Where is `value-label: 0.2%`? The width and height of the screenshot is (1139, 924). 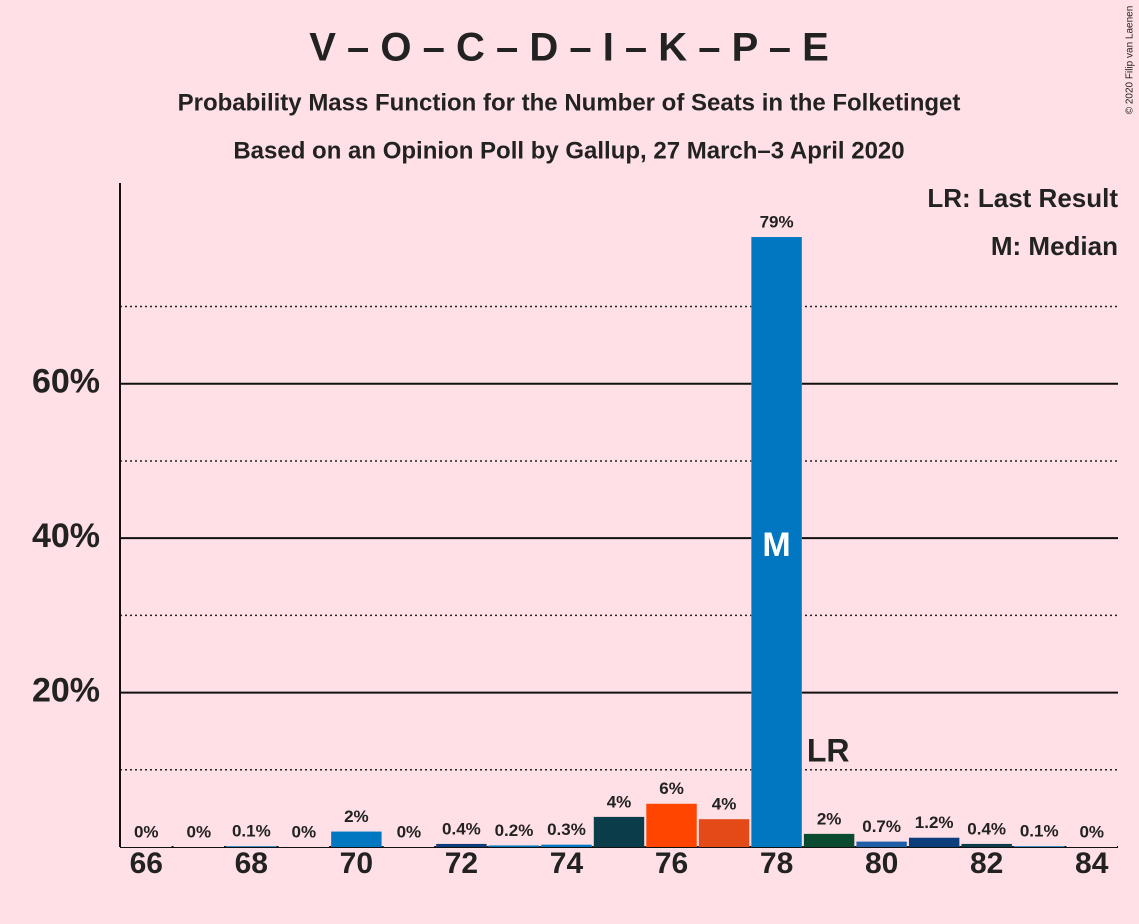 value-label: 0.2% is located at coordinates (514, 830).